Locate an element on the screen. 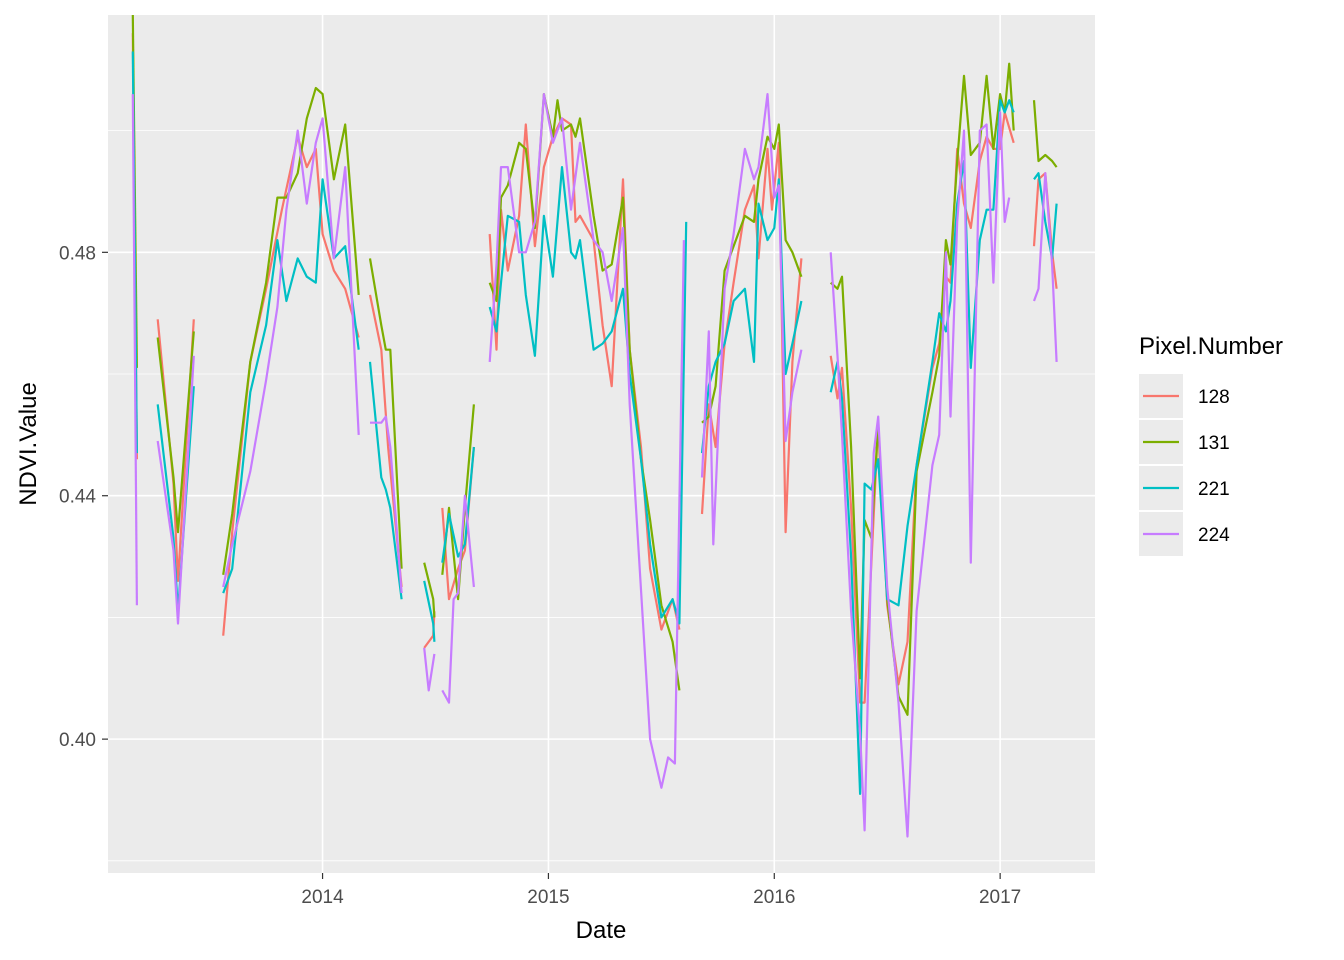 The image size is (1344, 960). y-tick-label: 0.40 is located at coordinates (77, 740).